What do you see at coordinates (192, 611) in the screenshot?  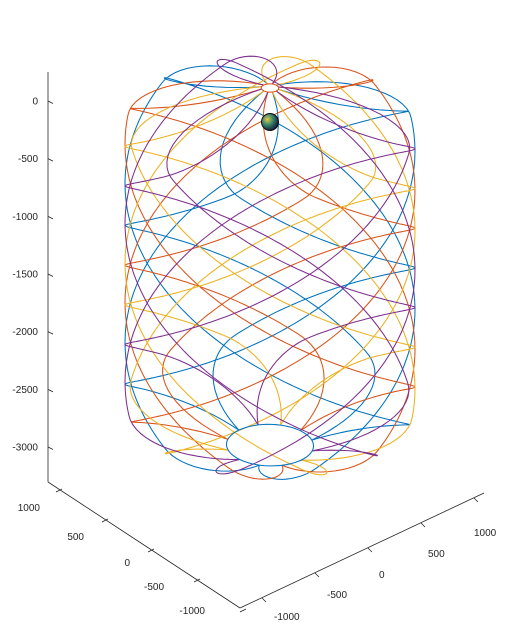 I see `y-tick-label: -1000` at bounding box center [192, 611].